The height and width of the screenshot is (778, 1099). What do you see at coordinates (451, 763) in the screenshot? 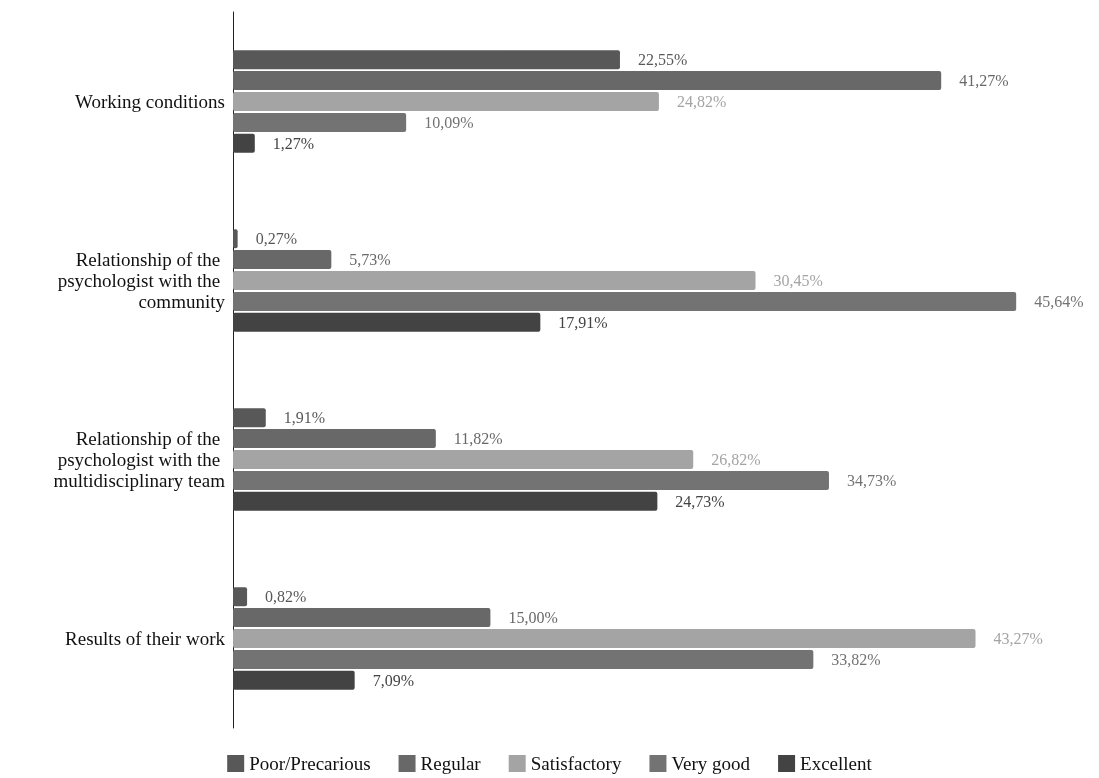
I see `legend-label: Regular` at bounding box center [451, 763].